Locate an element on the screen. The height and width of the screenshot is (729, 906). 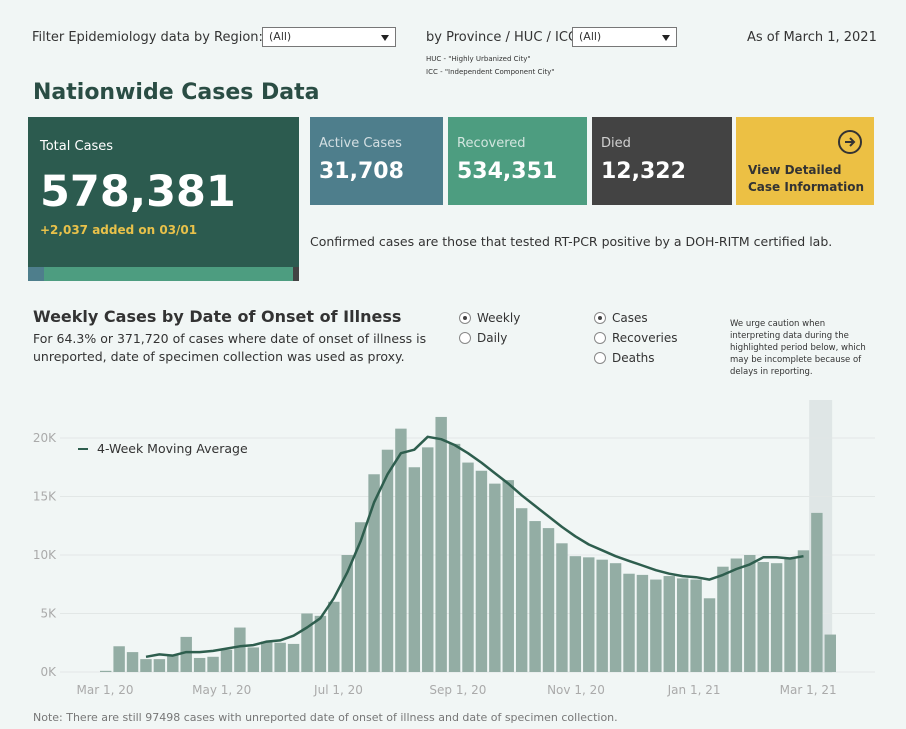
cases-added-text: +2,037 added on 03/01 is located at coordinates (119, 230).